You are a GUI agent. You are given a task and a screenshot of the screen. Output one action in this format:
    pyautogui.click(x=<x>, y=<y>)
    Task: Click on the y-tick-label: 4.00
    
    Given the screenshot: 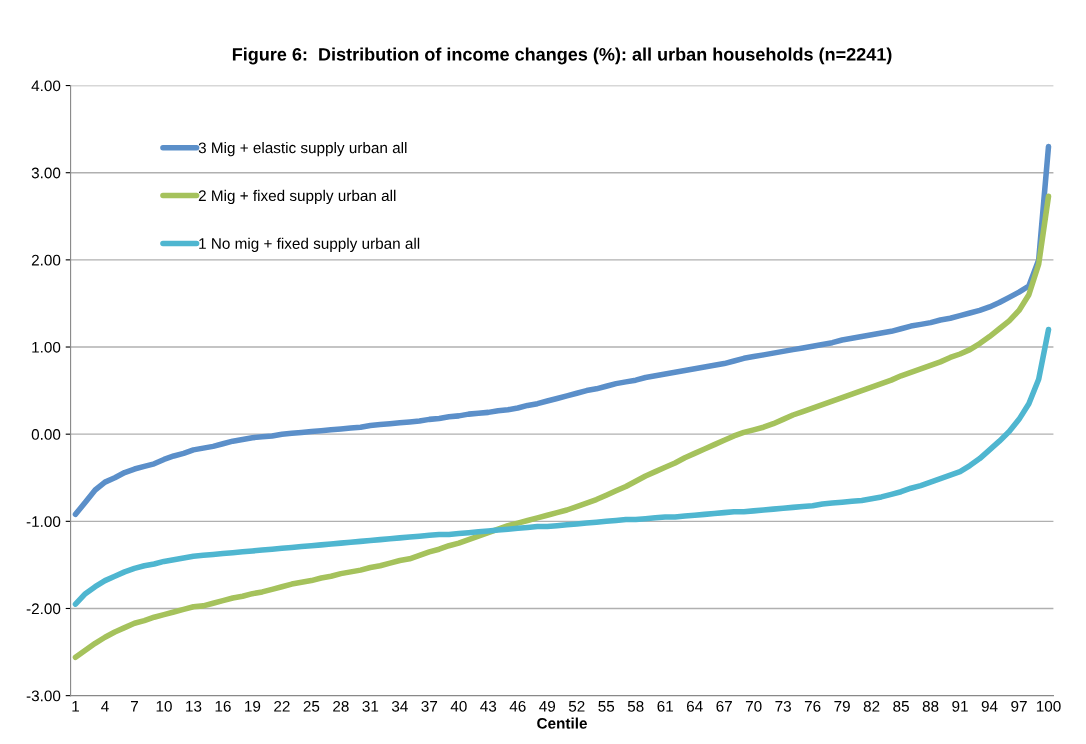 What is the action you would take?
    pyautogui.click(x=46, y=86)
    